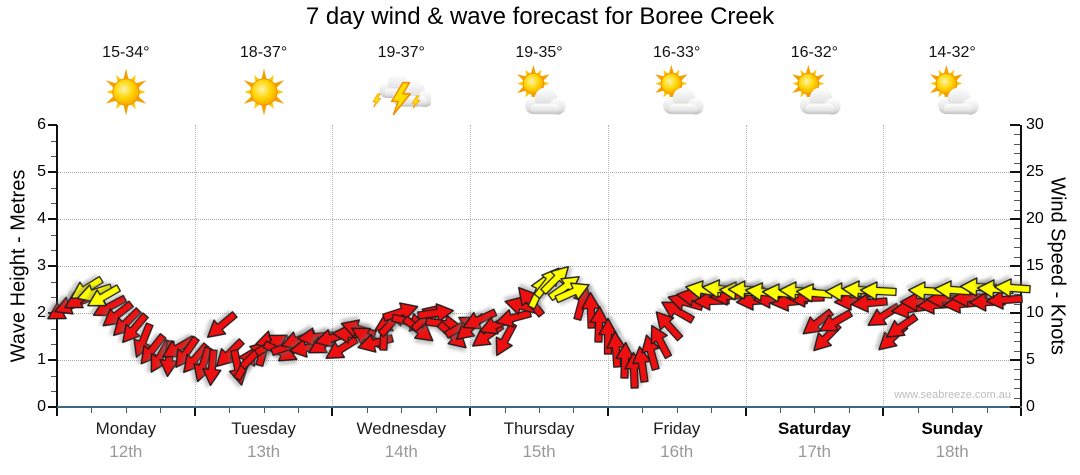  Describe the element at coordinates (539, 266) in the screenshot. I see `gridline-wave-3m` at that location.